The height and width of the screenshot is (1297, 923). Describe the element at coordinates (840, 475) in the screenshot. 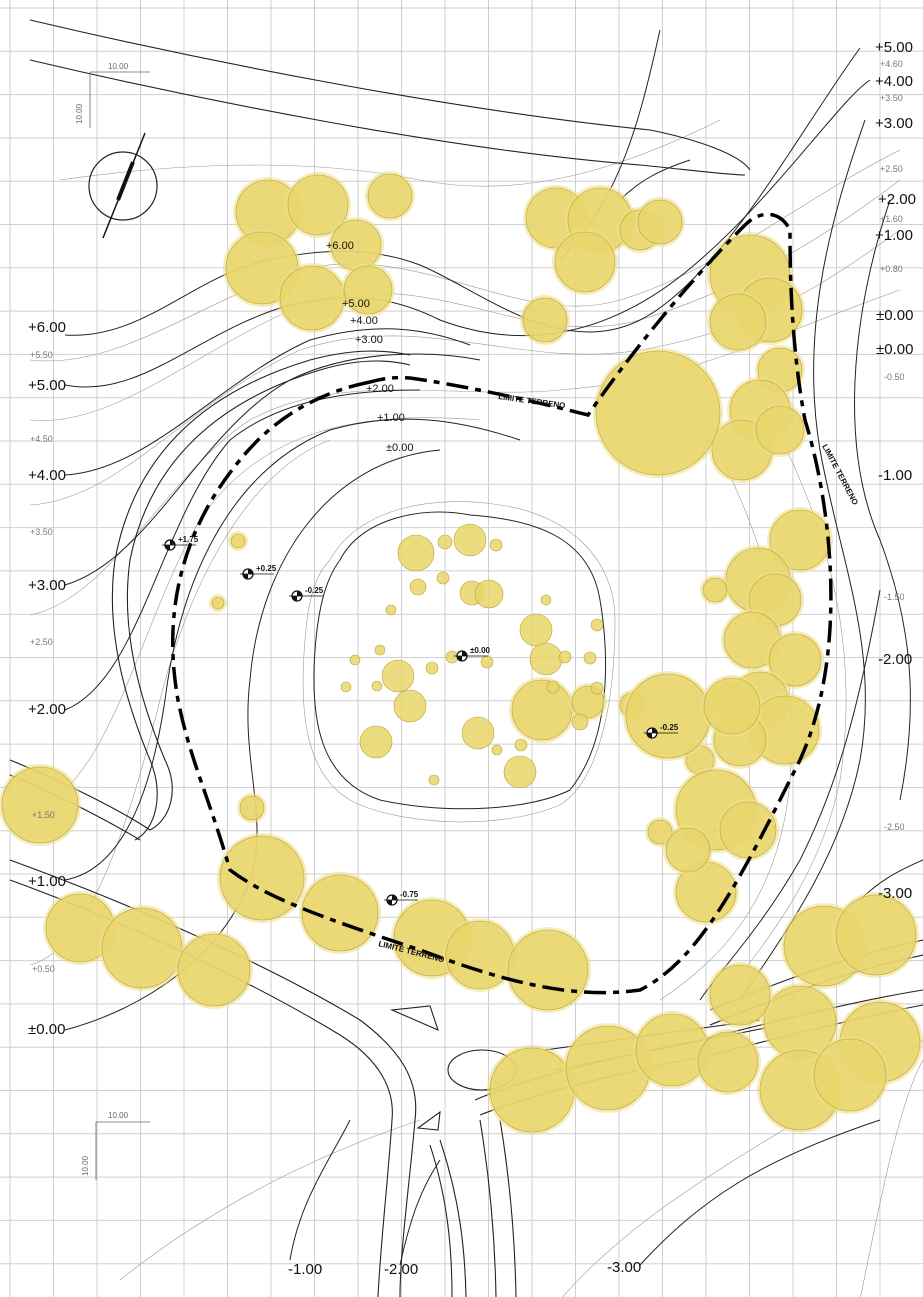

I see `boundary-label: LIMITE TERRENO` at that location.